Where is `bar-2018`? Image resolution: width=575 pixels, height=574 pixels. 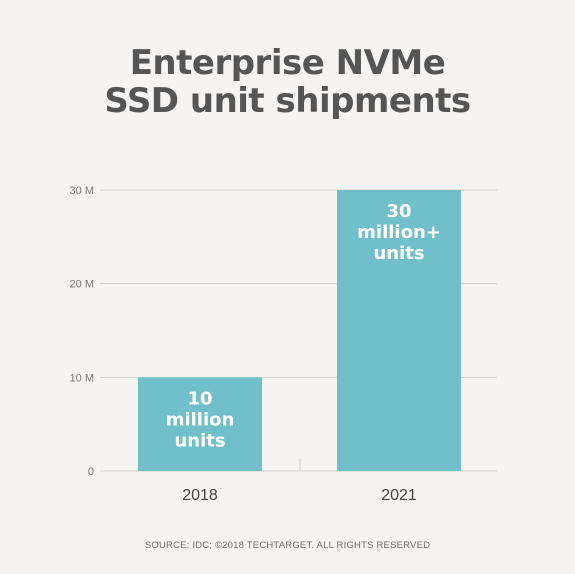
bar-2018 is located at coordinates (200, 424).